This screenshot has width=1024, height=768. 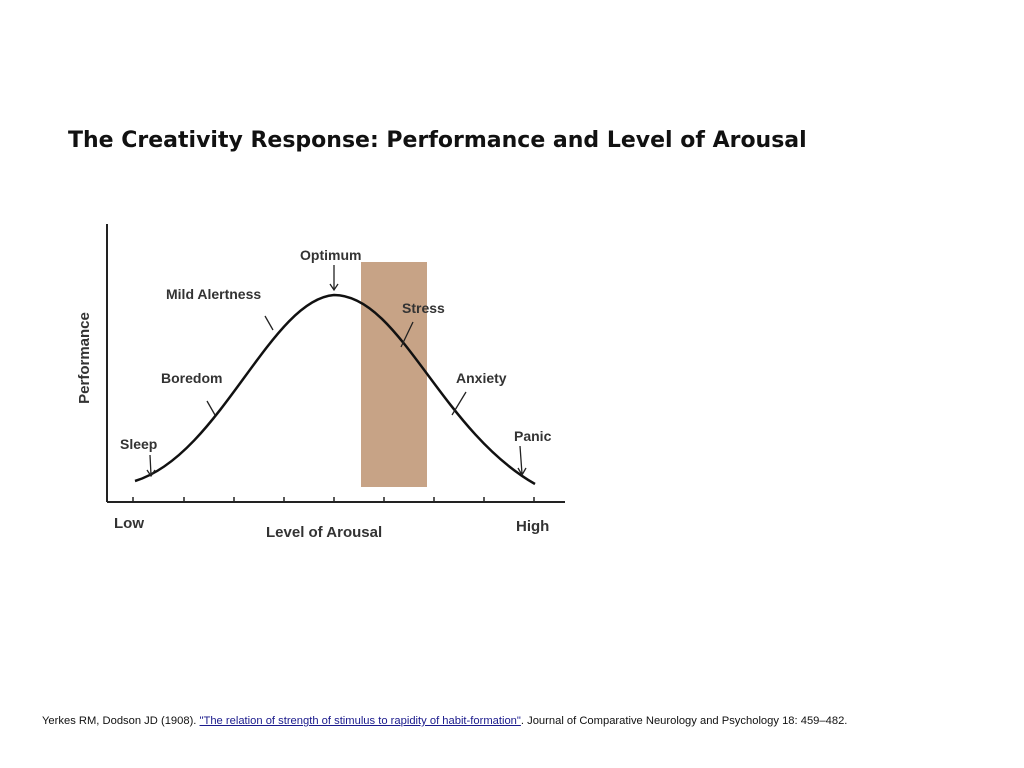 What do you see at coordinates (394, 374) in the screenshot?
I see `stress-band` at bounding box center [394, 374].